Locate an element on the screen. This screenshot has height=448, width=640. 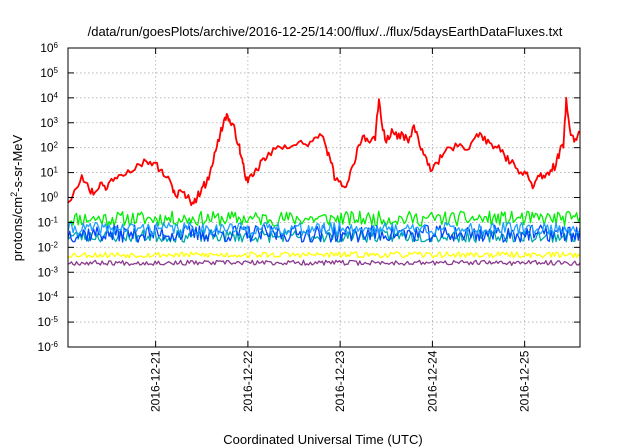
y-axis-label: protons/cm2-s-sr-MeV is located at coordinates (17, 197).